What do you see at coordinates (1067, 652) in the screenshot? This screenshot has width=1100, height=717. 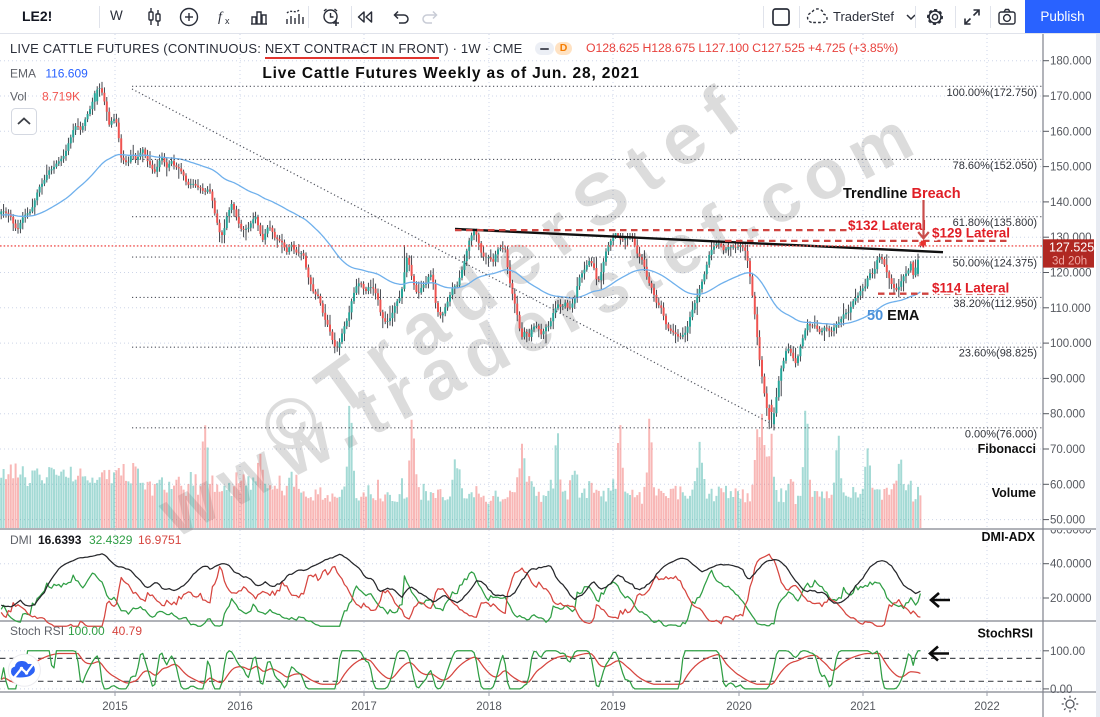 I see `svg-text: 100.00` at bounding box center [1067, 652].